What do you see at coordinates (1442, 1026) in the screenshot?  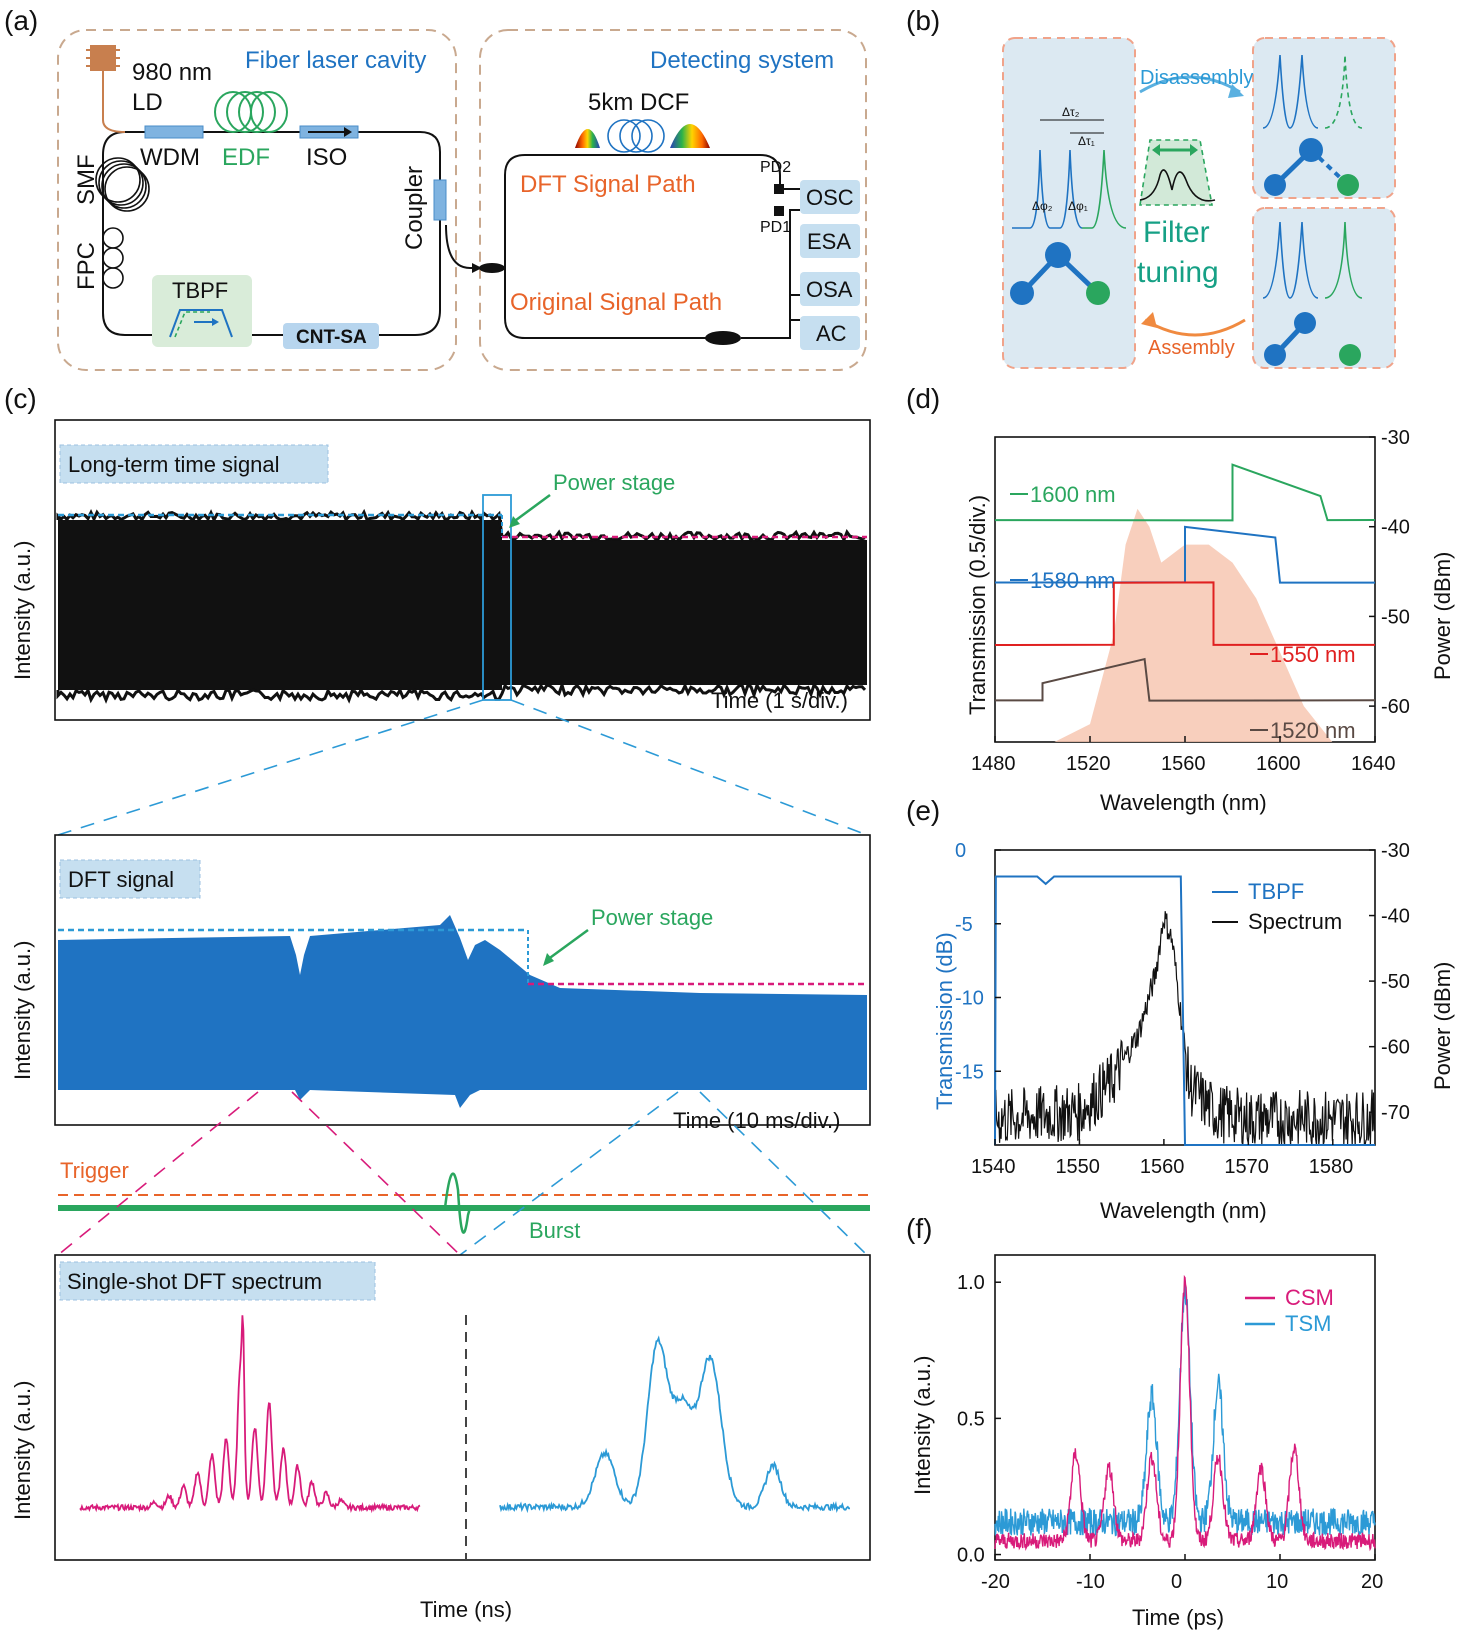 I see `panel-e-ylabel-right: Power (dBm)` at bounding box center [1442, 1026].